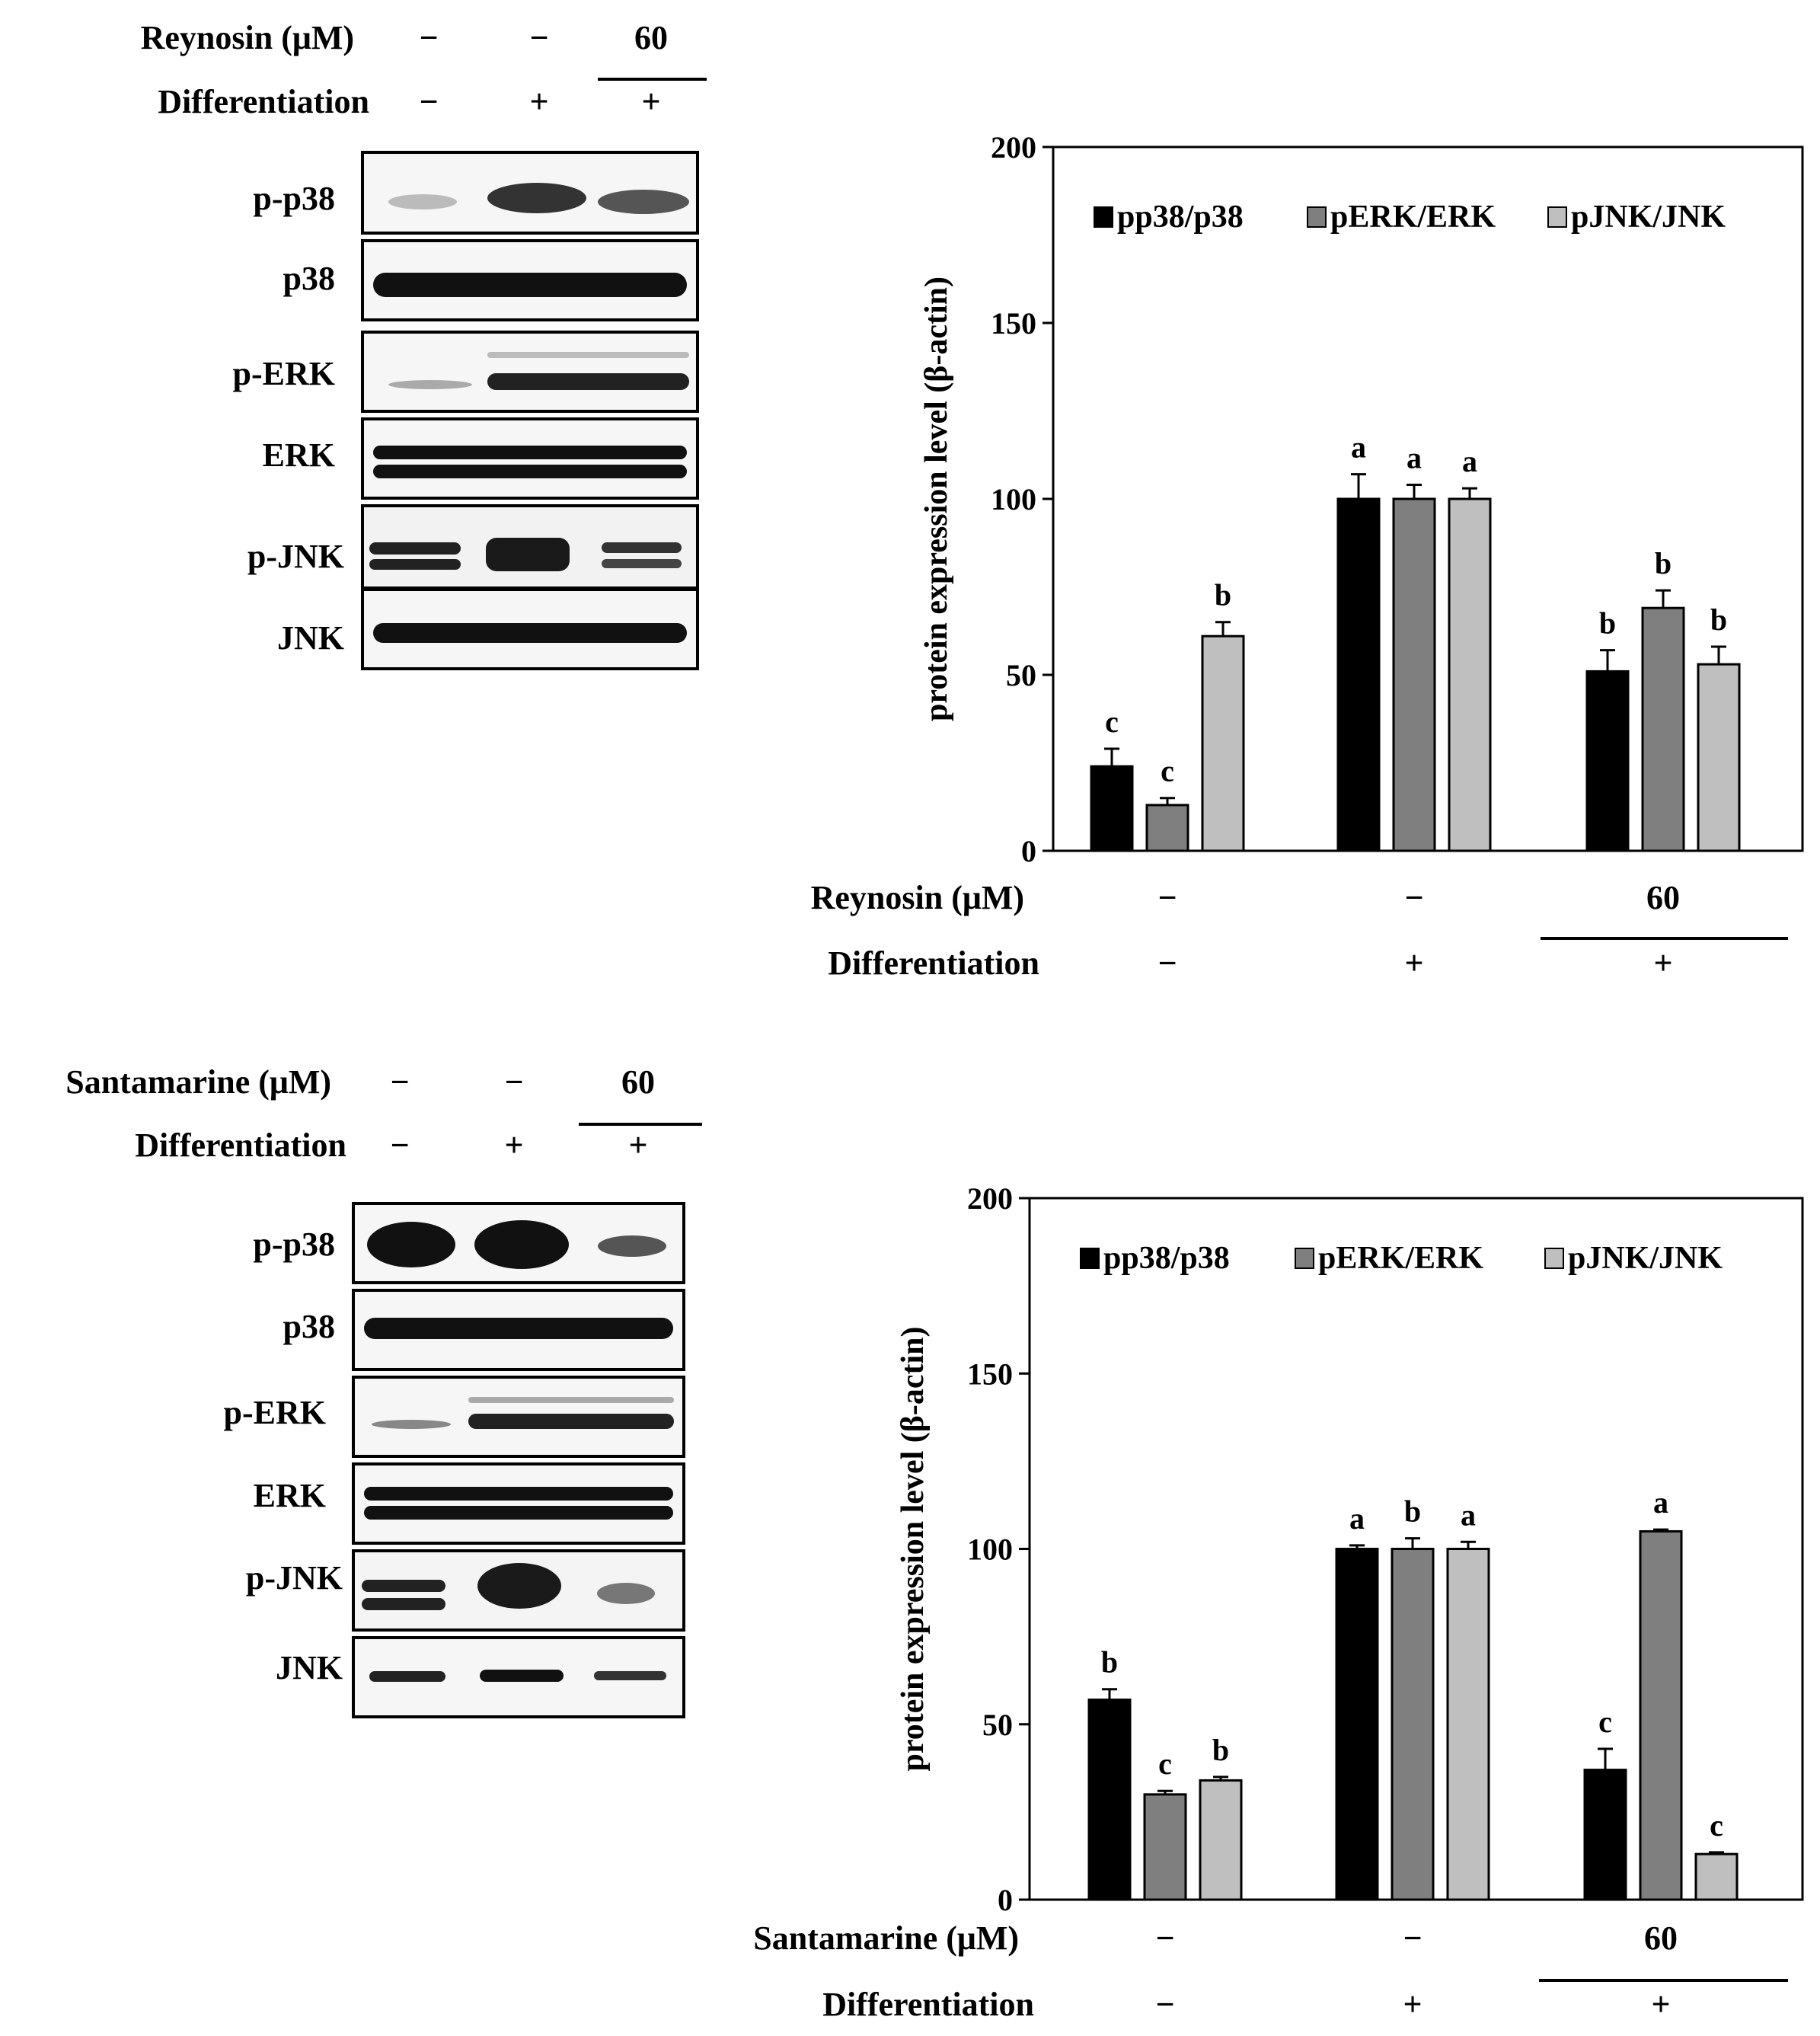  I want to click on chart-treatment-label: Reynosin (μM), so click(917, 897).